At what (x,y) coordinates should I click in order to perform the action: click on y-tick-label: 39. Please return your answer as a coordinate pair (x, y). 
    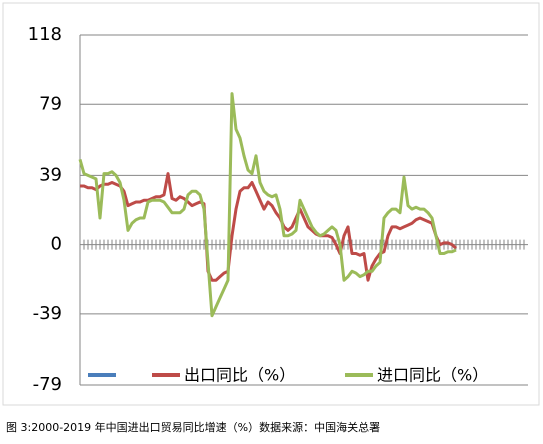
    Looking at the image, I should click on (50, 174).